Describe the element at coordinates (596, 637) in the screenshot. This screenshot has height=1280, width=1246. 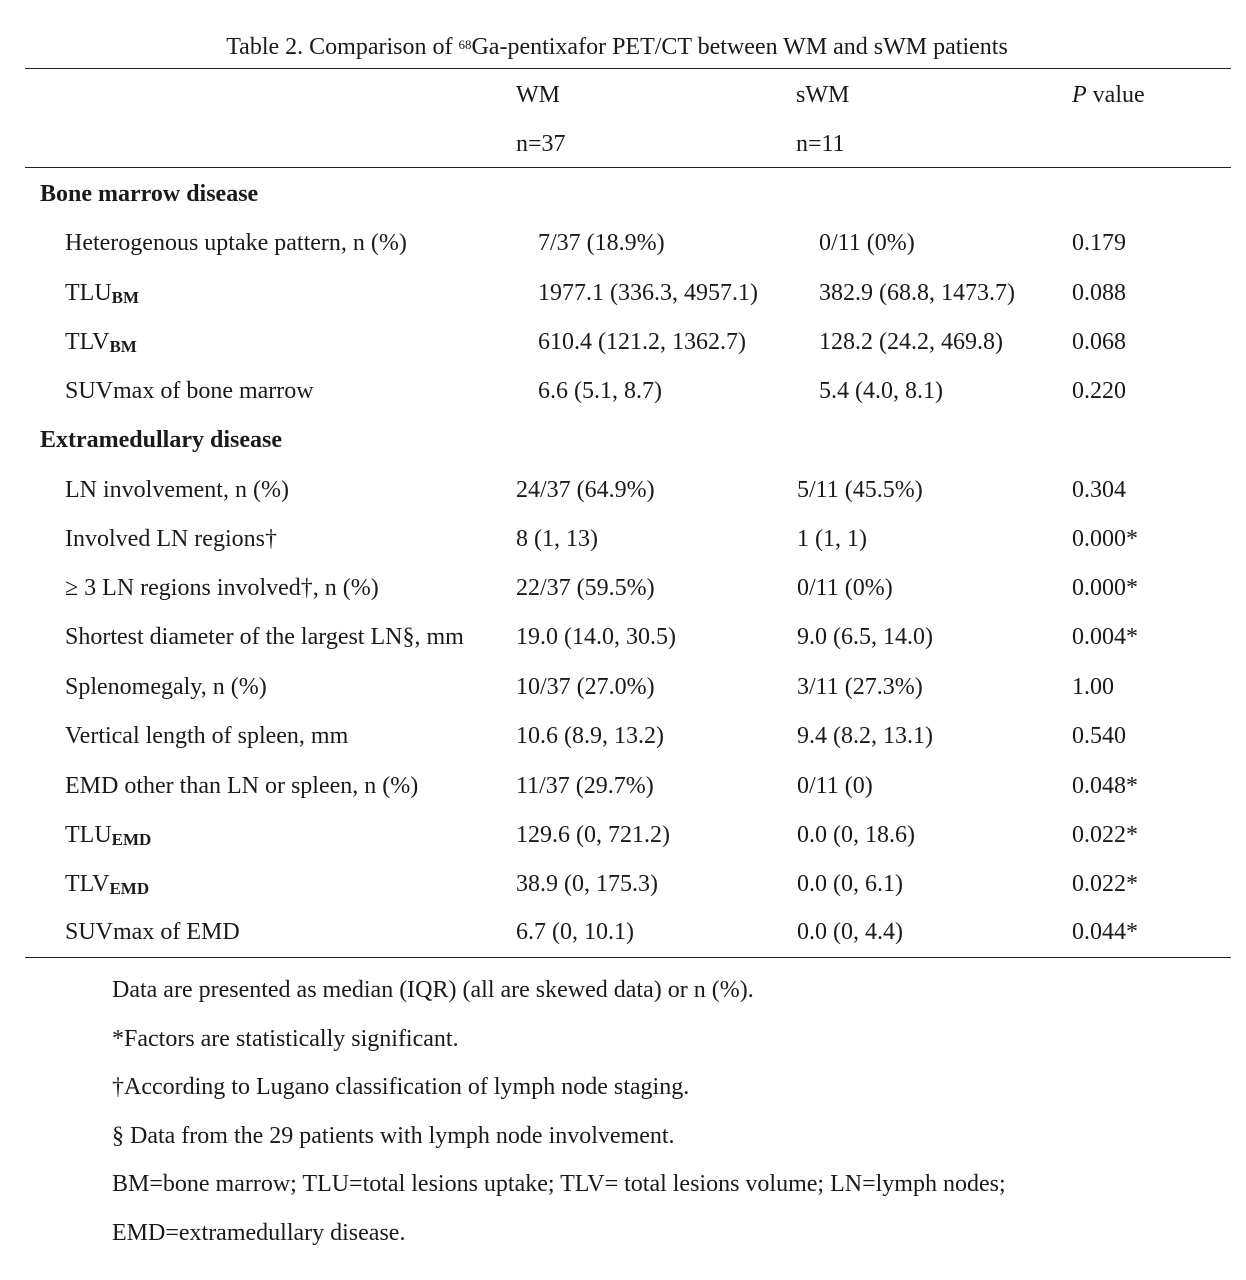
I see `wm-value: 19.0 (14.0, 30.5)` at that location.